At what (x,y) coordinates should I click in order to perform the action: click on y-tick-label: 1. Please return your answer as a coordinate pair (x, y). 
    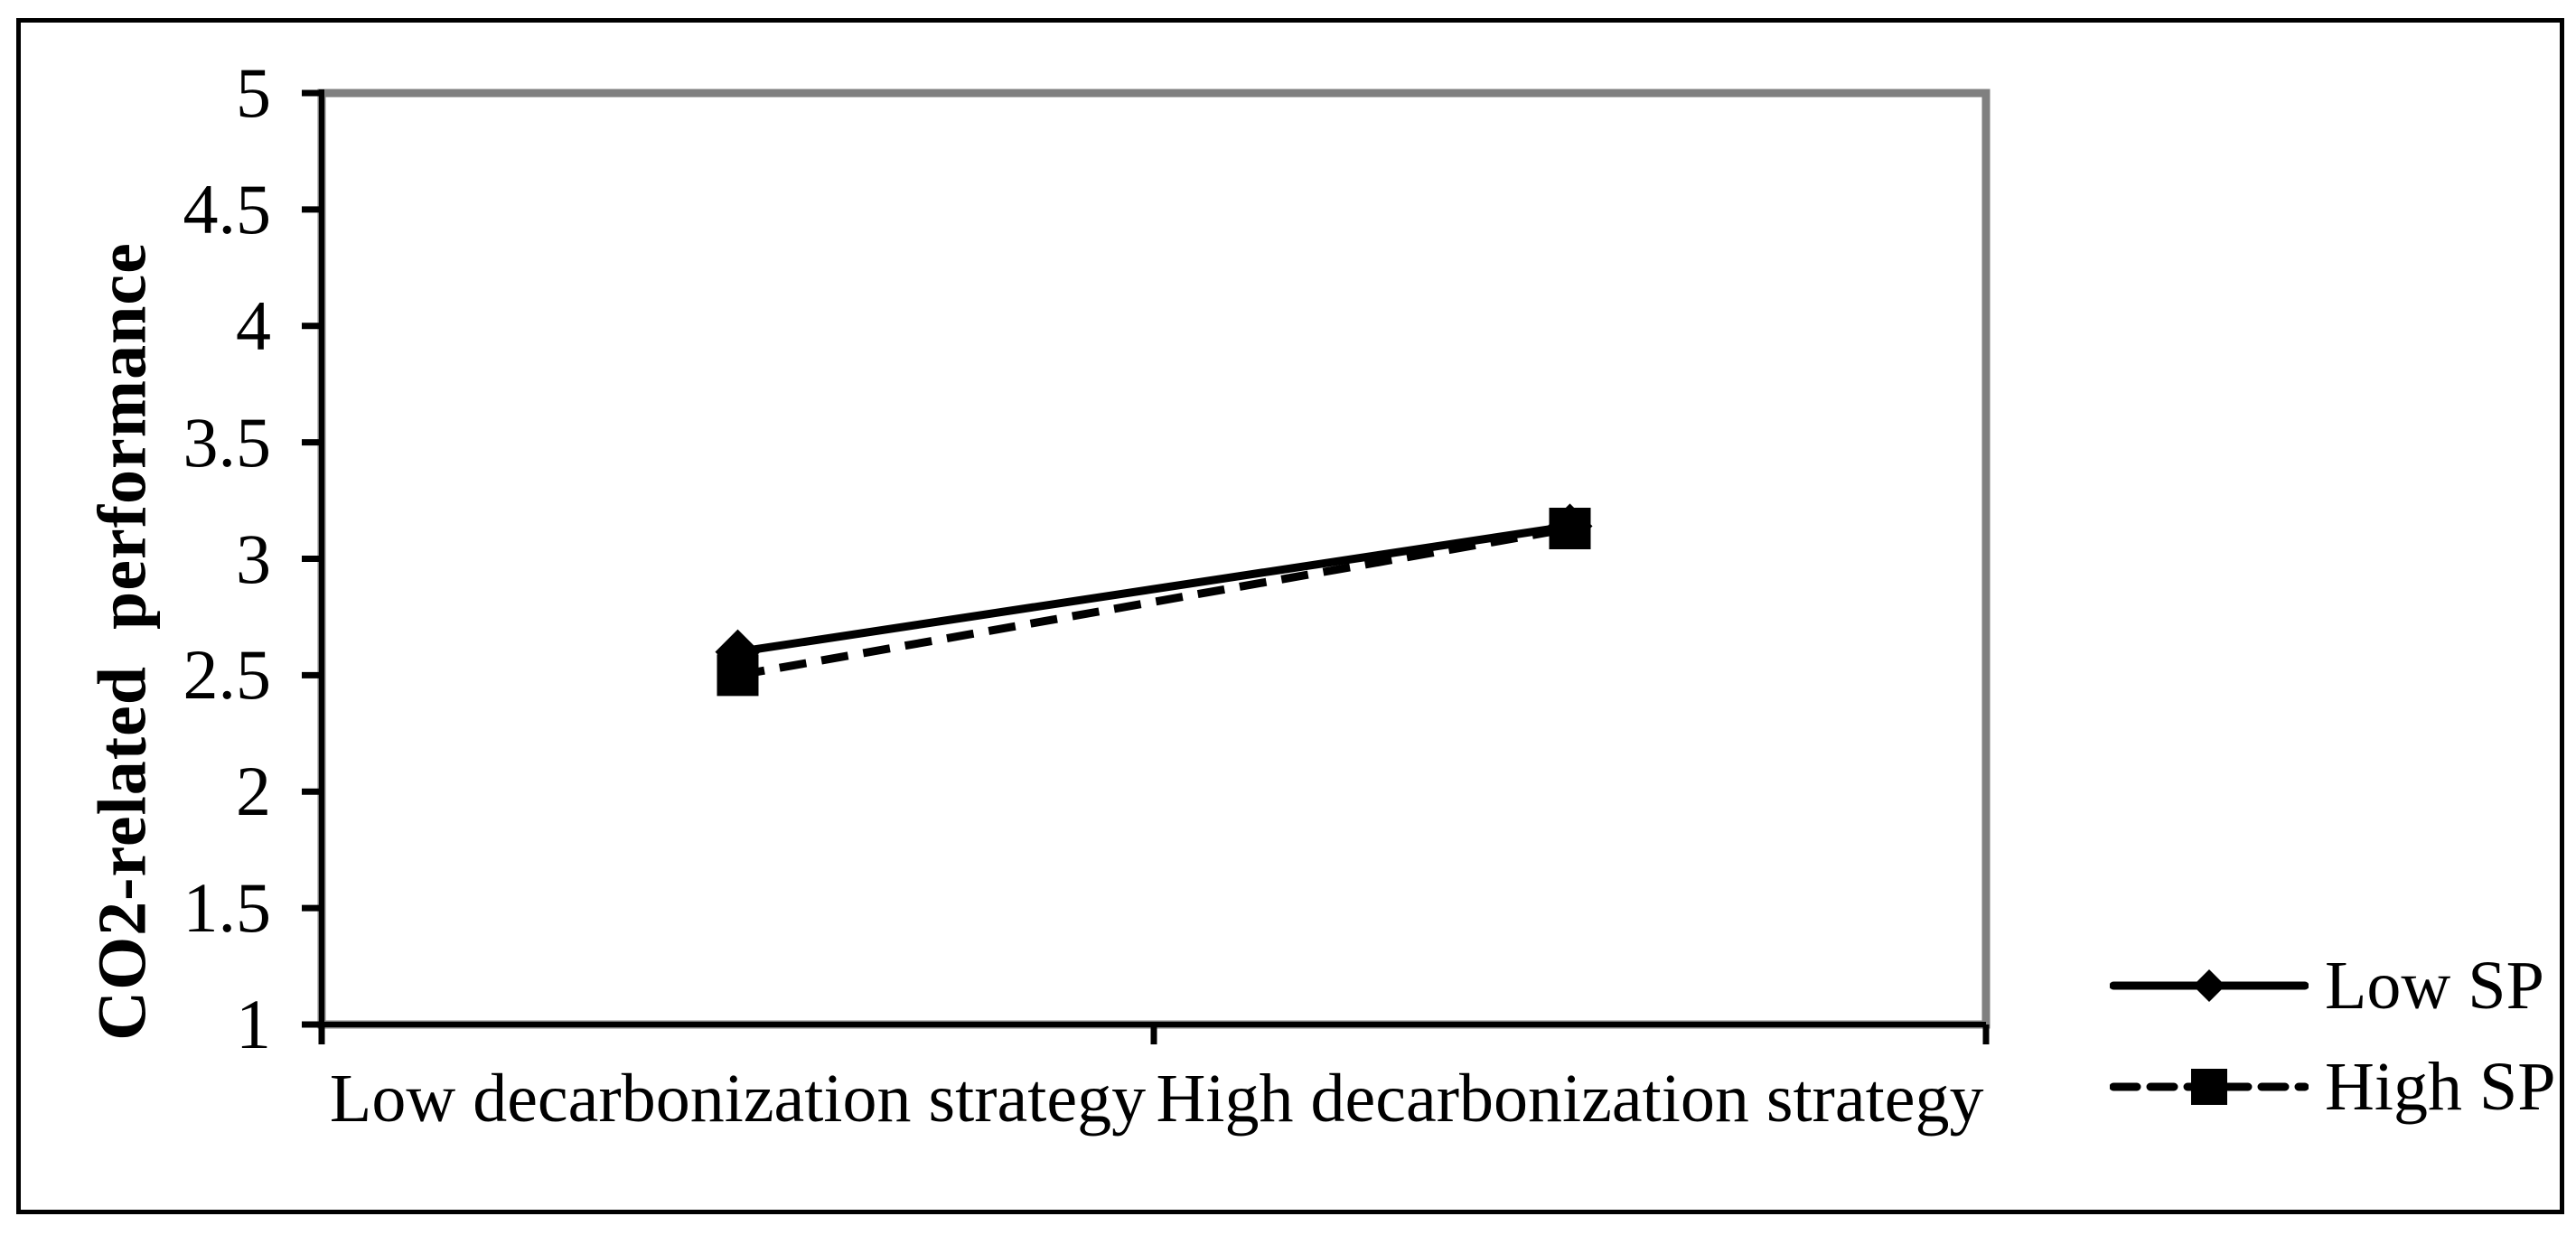
    Looking at the image, I should click on (253, 1024).